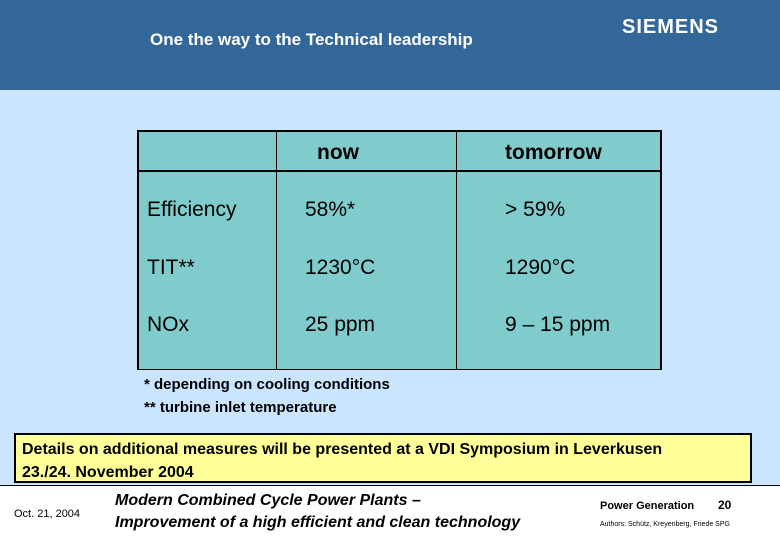  I want to click on footer-divider, so click(390, 485).